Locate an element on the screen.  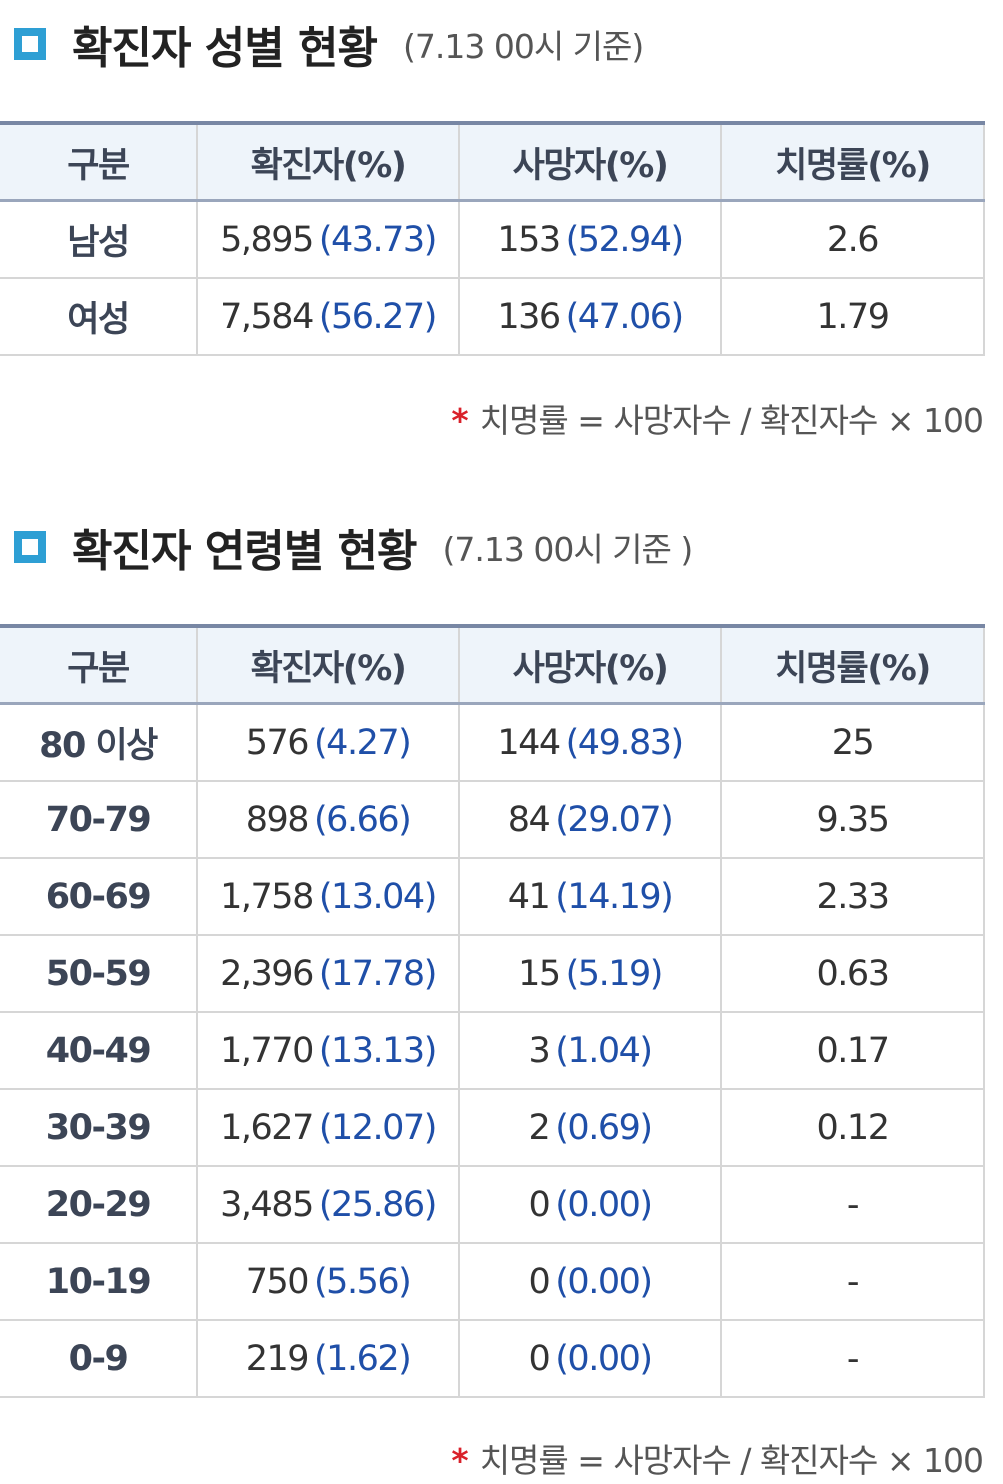
age-table-header: 구분 확진자(%) 사망자(%) 치명률(%) is located at coordinates (492, 664).